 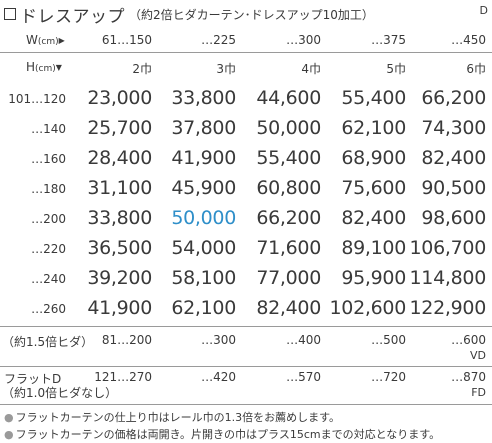 I want to click on product-name: ドレスアップ, so click(x=72, y=16).